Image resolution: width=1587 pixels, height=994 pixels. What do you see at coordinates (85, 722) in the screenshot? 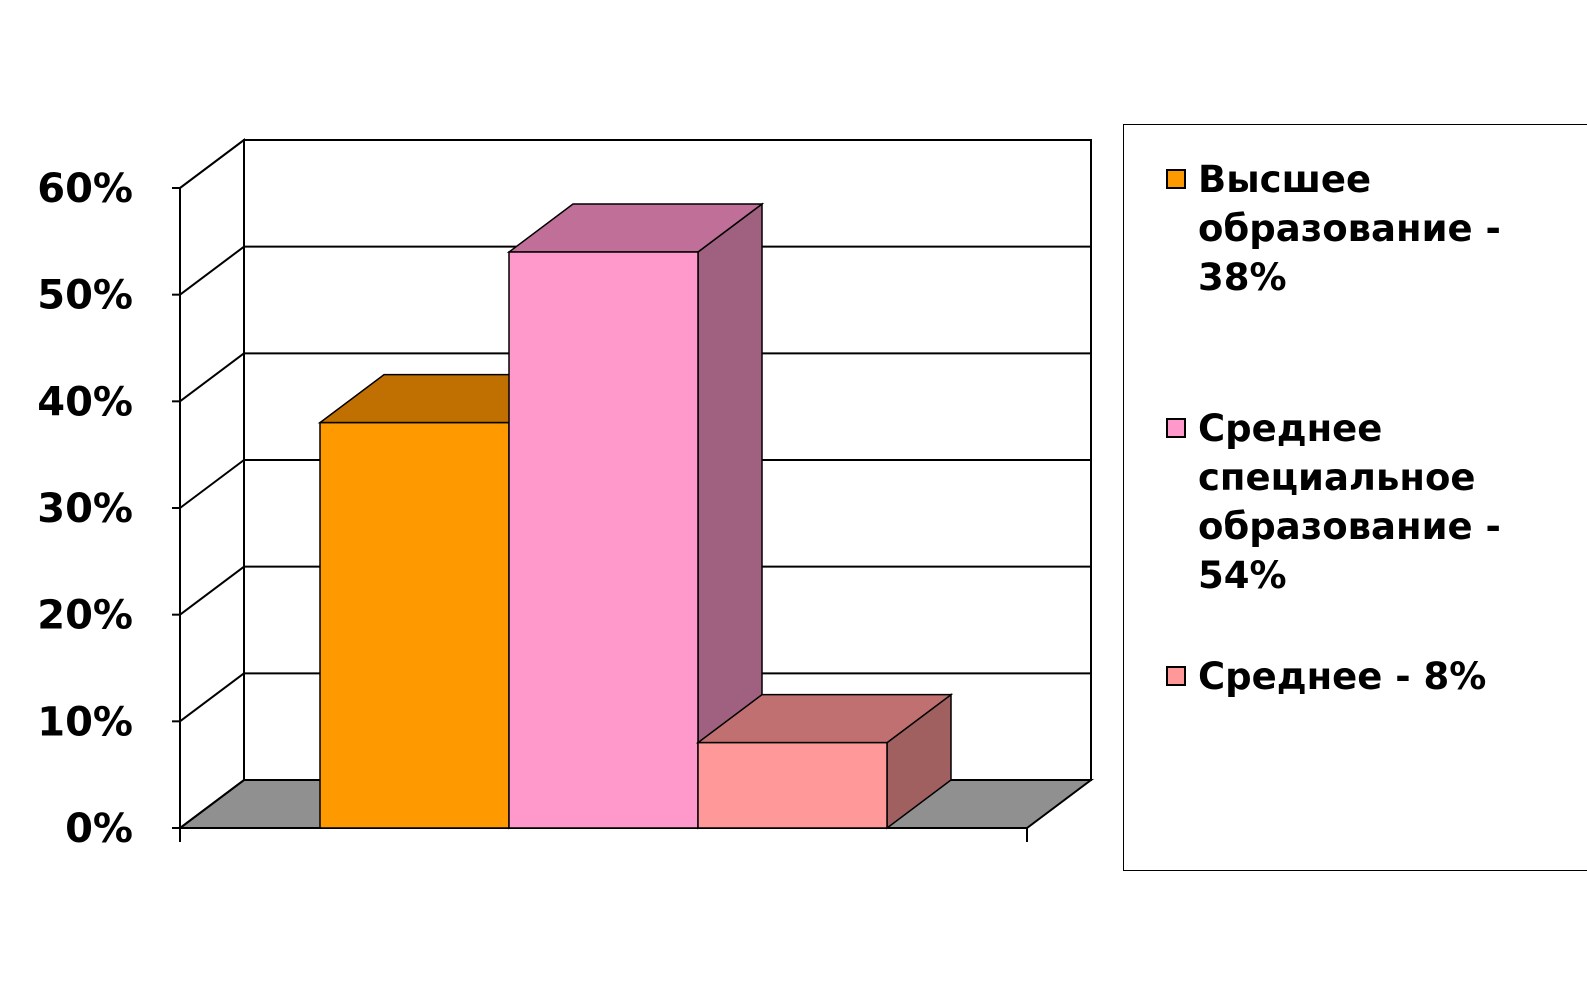
I see `y-tick-label: 10%` at bounding box center [85, 722].